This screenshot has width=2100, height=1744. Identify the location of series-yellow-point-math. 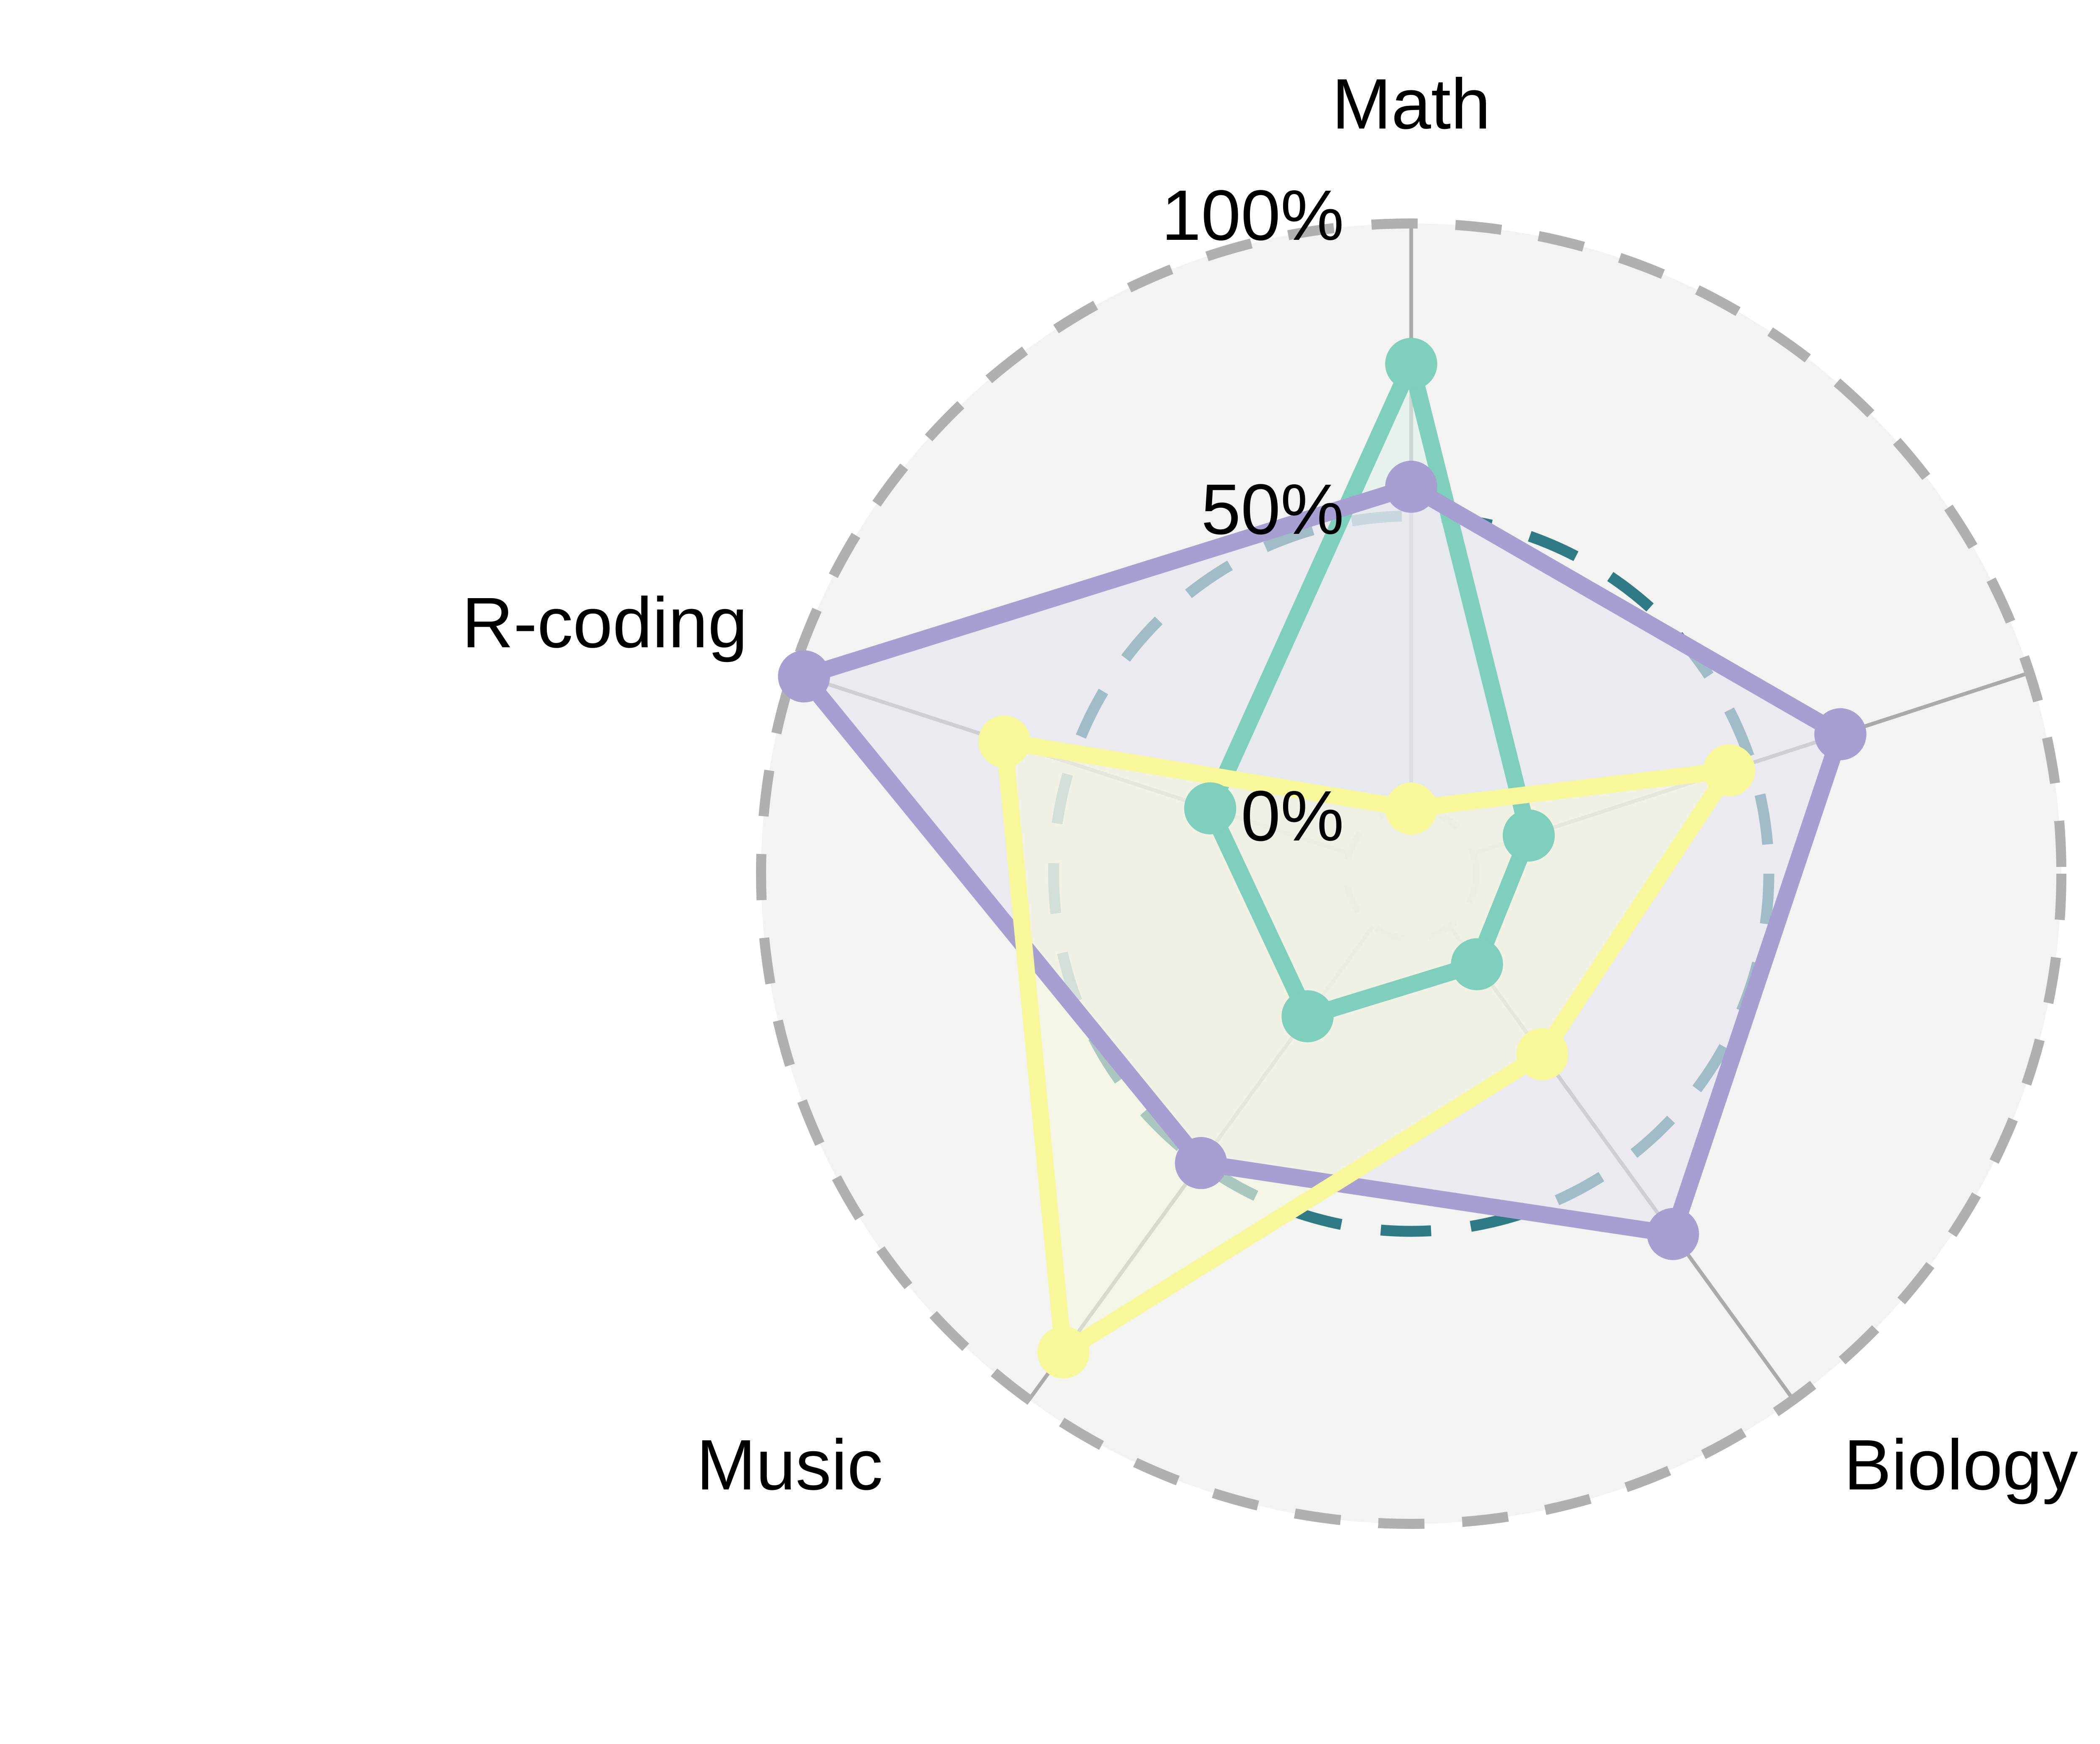
(1411, 809).